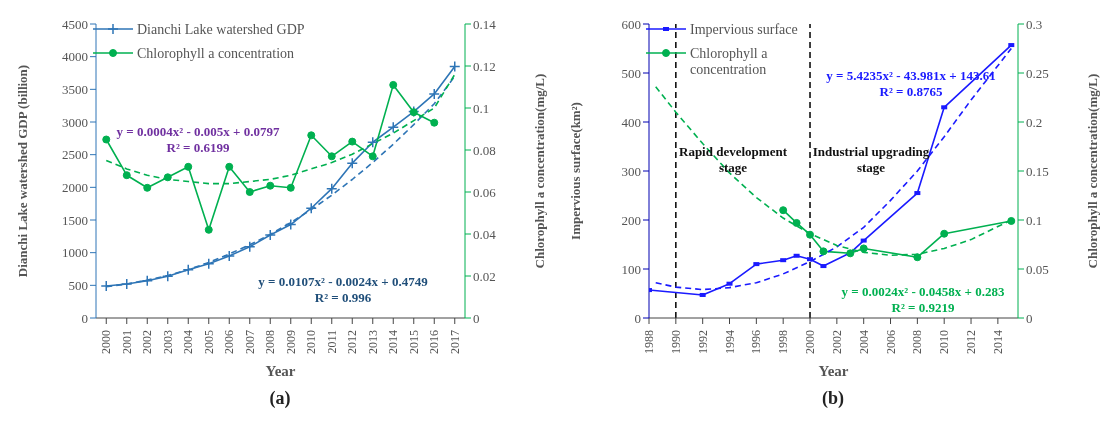 This screenshot has width=1105, height=423. Describe the element at coordinates (485, 192) in the screenshot. I see `y2-tick-label: 0.06` at that location.